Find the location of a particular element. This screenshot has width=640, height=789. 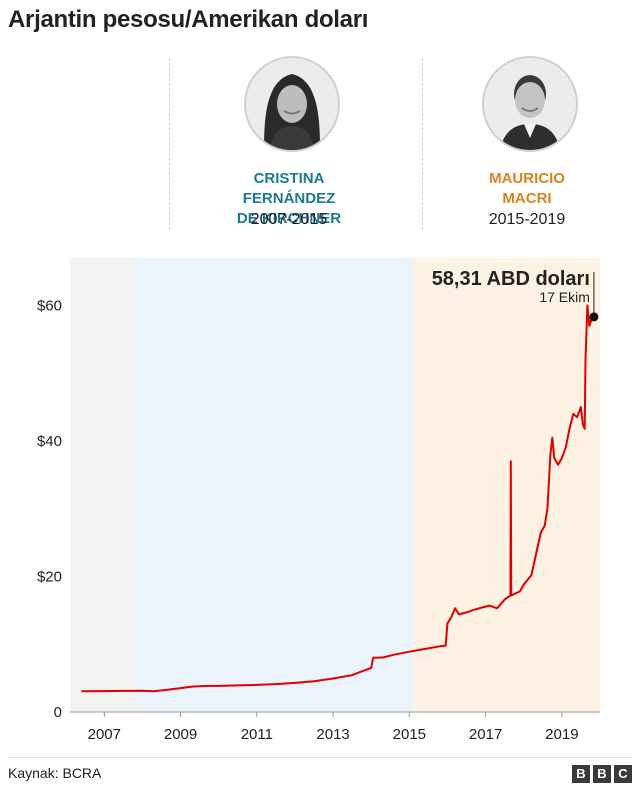

x-tick-label: 2019 is located at coordinates (561, 734).